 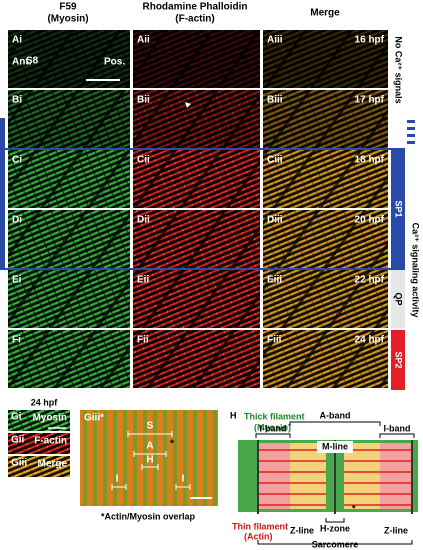 What do you see at coordinates (17, 100) in the screenshot?
I see `panel-label: Bi` at bounding box center [17, 100].